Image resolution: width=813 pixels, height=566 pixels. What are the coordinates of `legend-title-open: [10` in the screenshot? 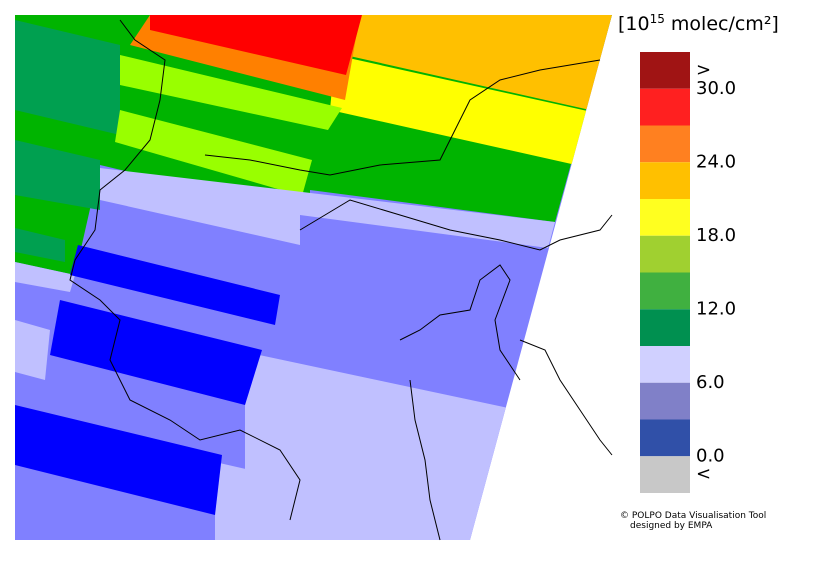 It's located at (634, 24).